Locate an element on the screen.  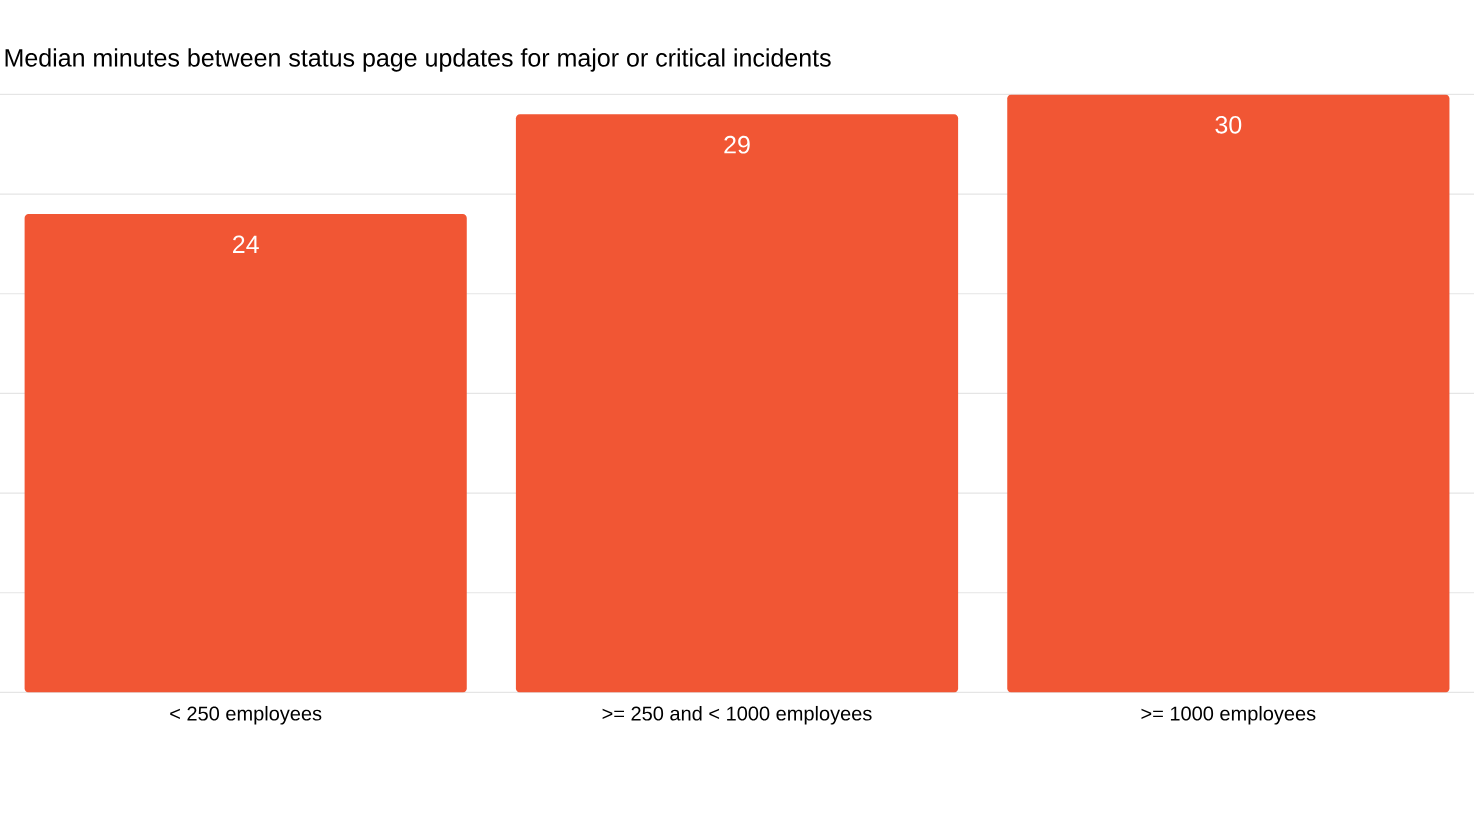
chart-title: Median minutes between status page updates for major or critical incidents is located at coordinates (418, 60).